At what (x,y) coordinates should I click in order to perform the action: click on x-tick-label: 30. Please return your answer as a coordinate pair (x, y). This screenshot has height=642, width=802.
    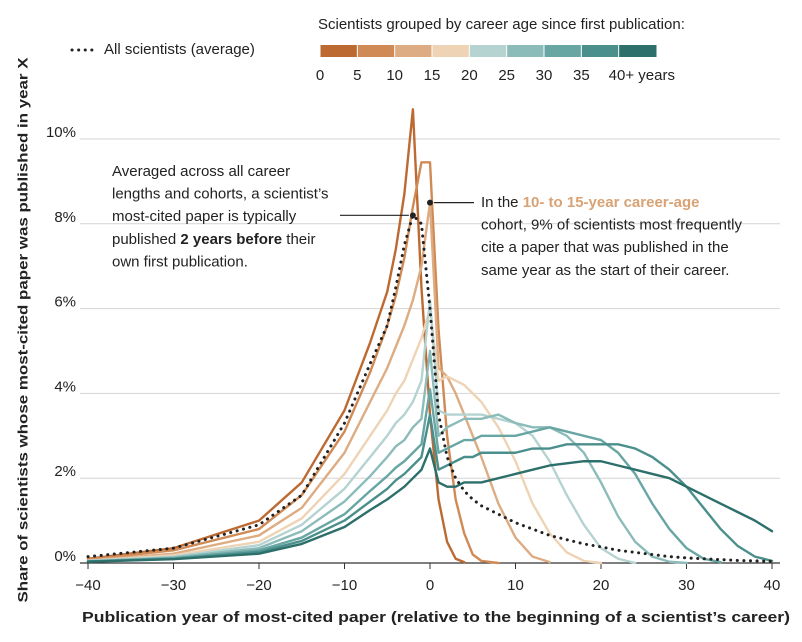
    Looking at the image, I should click on (686, 585).